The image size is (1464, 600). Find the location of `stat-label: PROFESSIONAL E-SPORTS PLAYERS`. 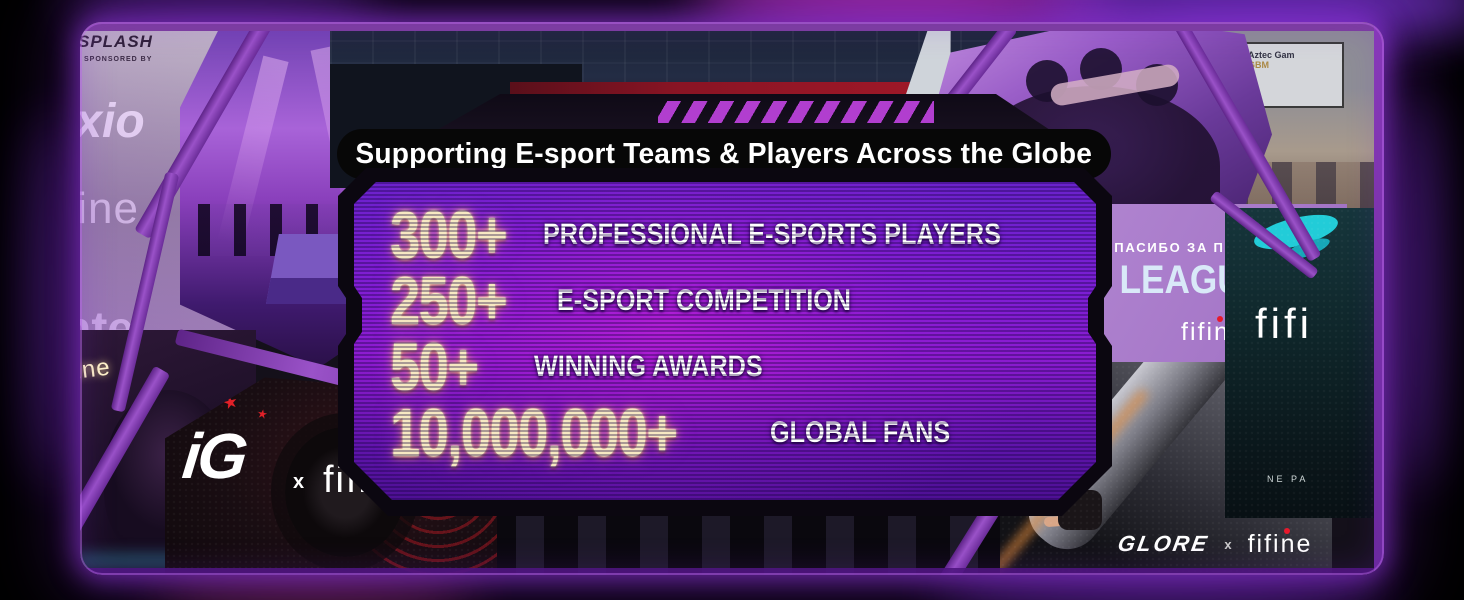

stat-label: PROFESSIONAL E-SPORTS PLAYERS is located at coordinates (771, 234).